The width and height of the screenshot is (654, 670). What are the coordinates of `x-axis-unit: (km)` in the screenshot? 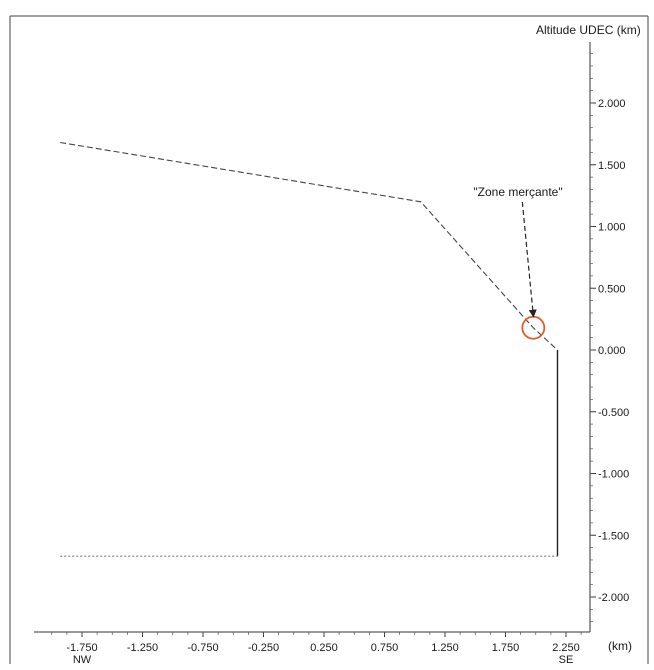 It's located at (620, 646).